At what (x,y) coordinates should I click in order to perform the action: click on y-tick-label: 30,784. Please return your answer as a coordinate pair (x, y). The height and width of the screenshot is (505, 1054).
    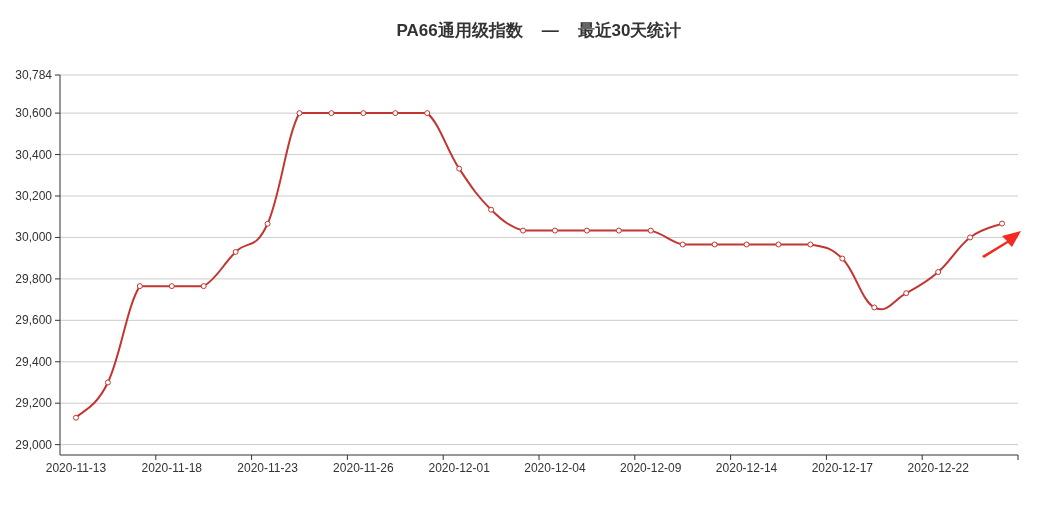
    Looking at the image, I should click on (34, 75).